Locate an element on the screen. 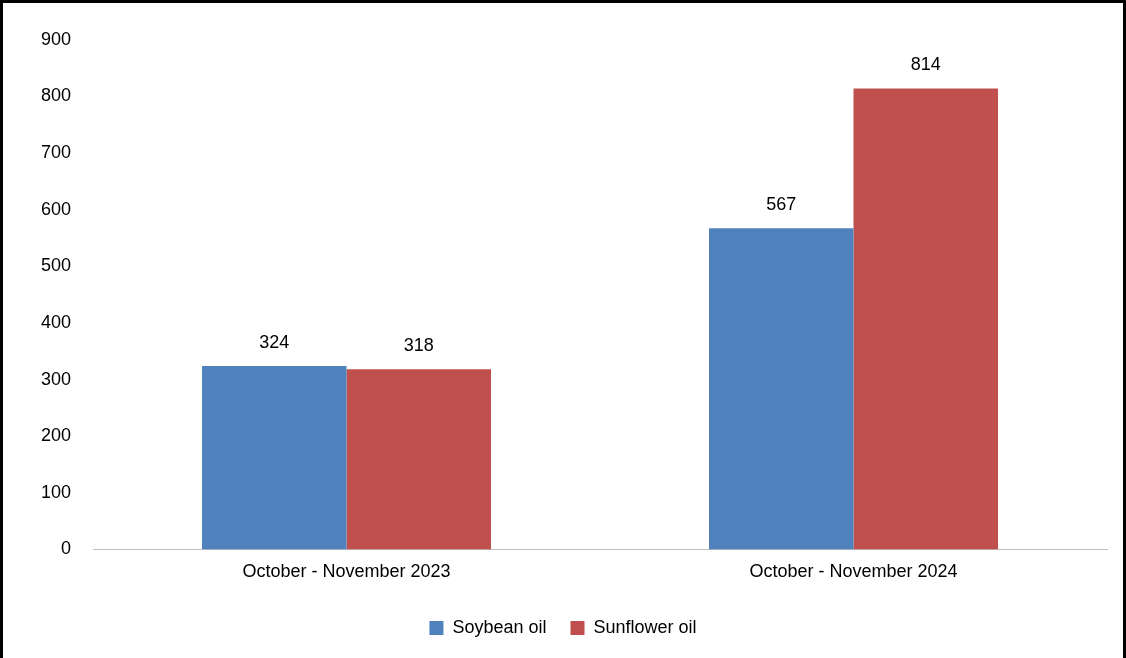 The width and height of the screenshot is (1126, 658). y-tick-label: 200 is located at coordinates (56, 435).